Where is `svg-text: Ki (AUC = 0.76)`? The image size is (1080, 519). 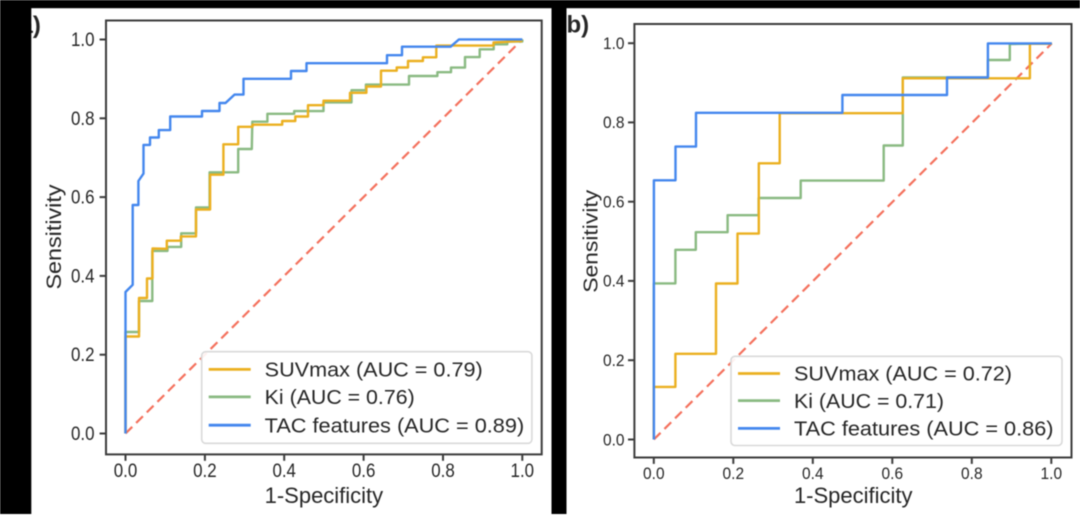 svg-text: Ki (AUC = 0.76) is located at coordinates (340, 398).